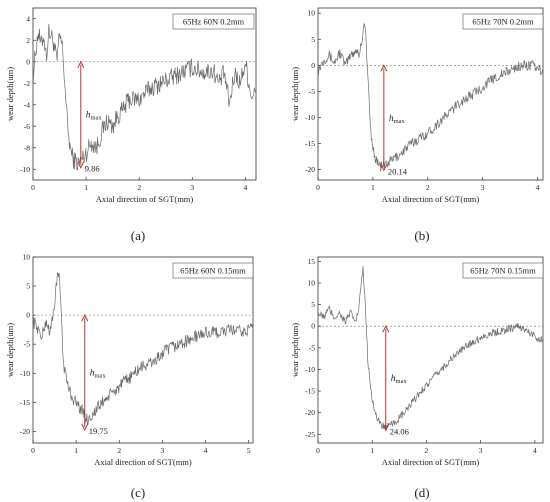 The width and height of the screenshot is (550, 502). I want to click on panel-label: (a), so click(138, 235).